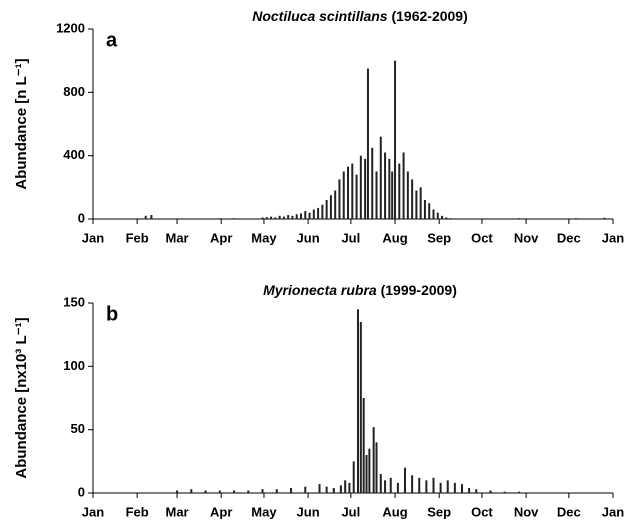  Describe the element at coordinates (429, 16) in the screenshot. I see `title-years: (1962-2009)` at that location.